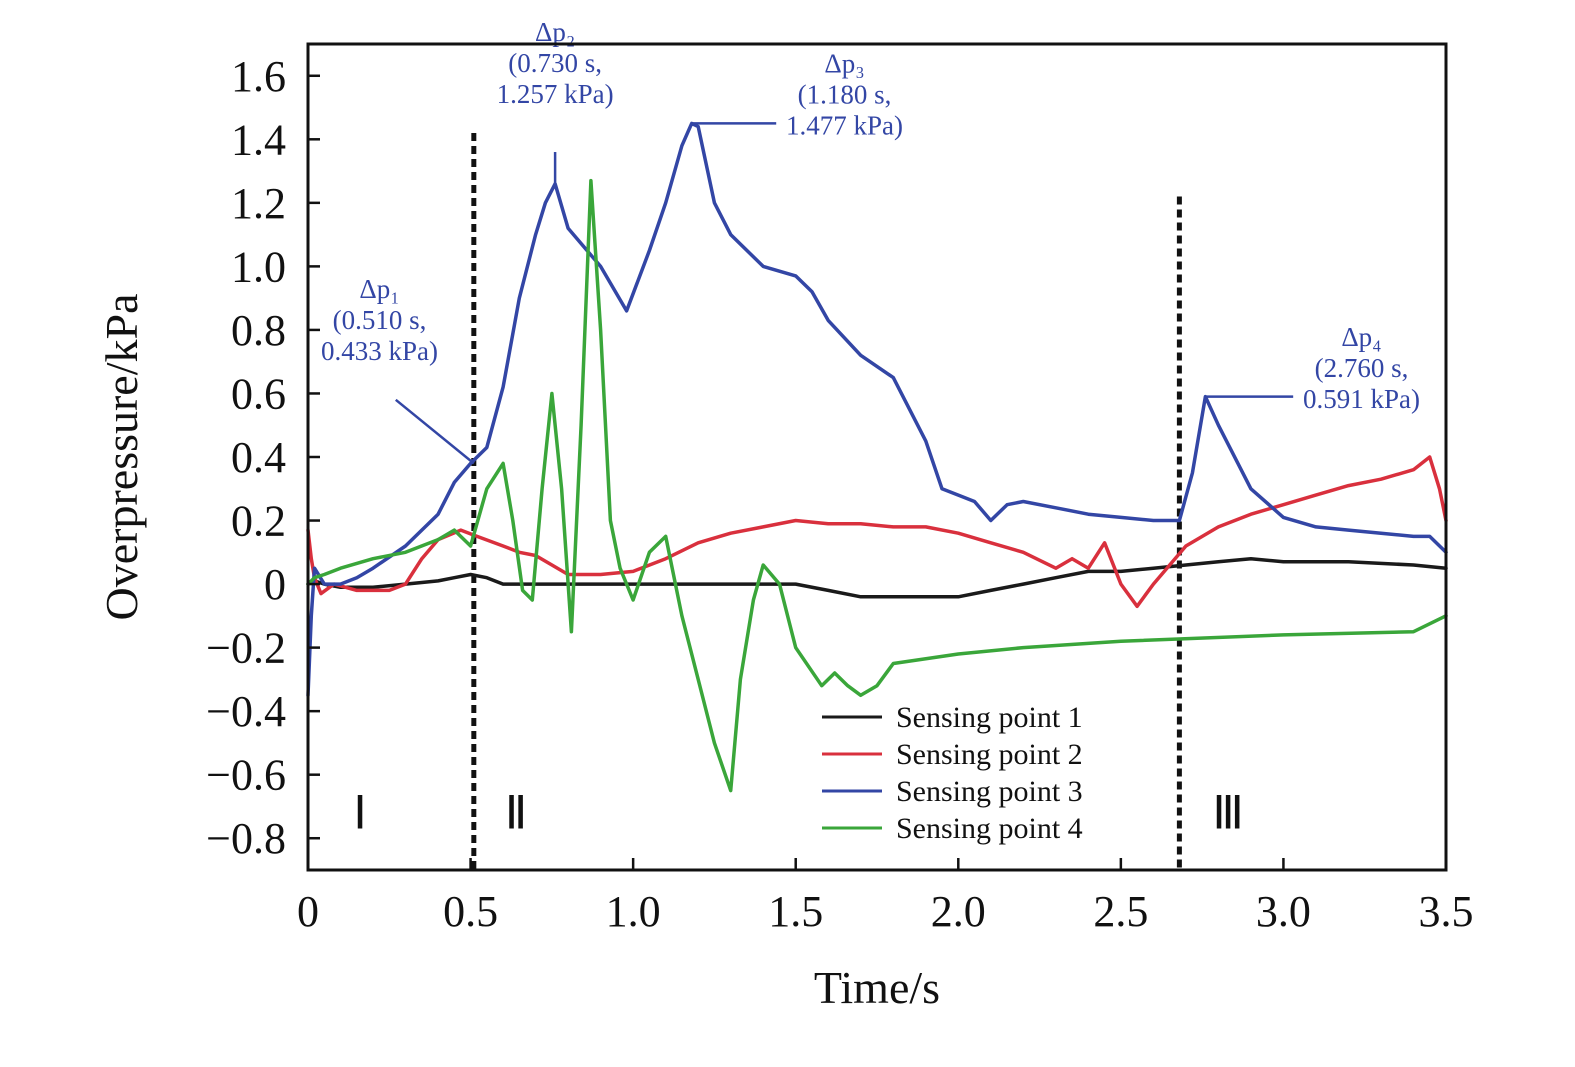 The image size is (1575, 1067). Describe the element at coordinates (958, 911) in the screenshot. I see `x-tick-label: 2.0` at that location.